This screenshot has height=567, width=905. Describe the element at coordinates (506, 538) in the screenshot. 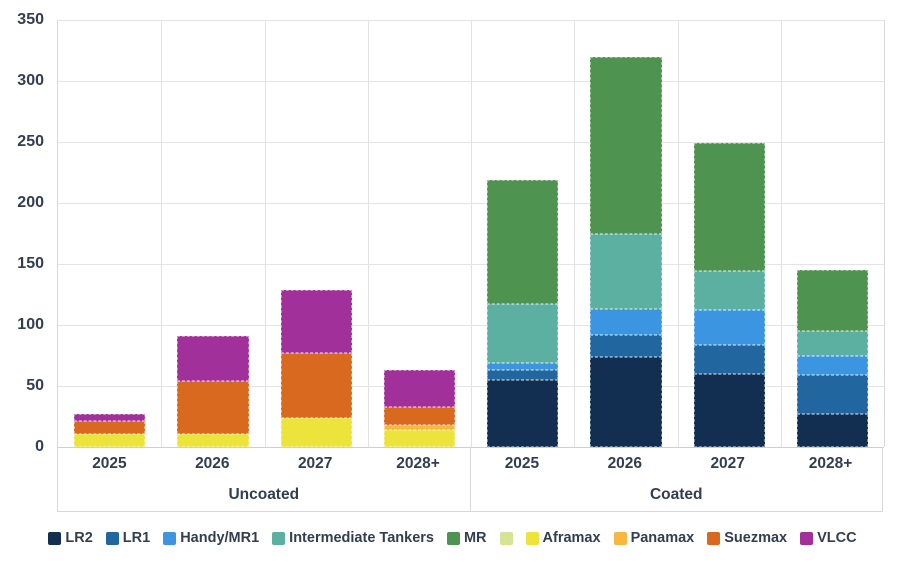

I see `legend-item-pattern` at that location.